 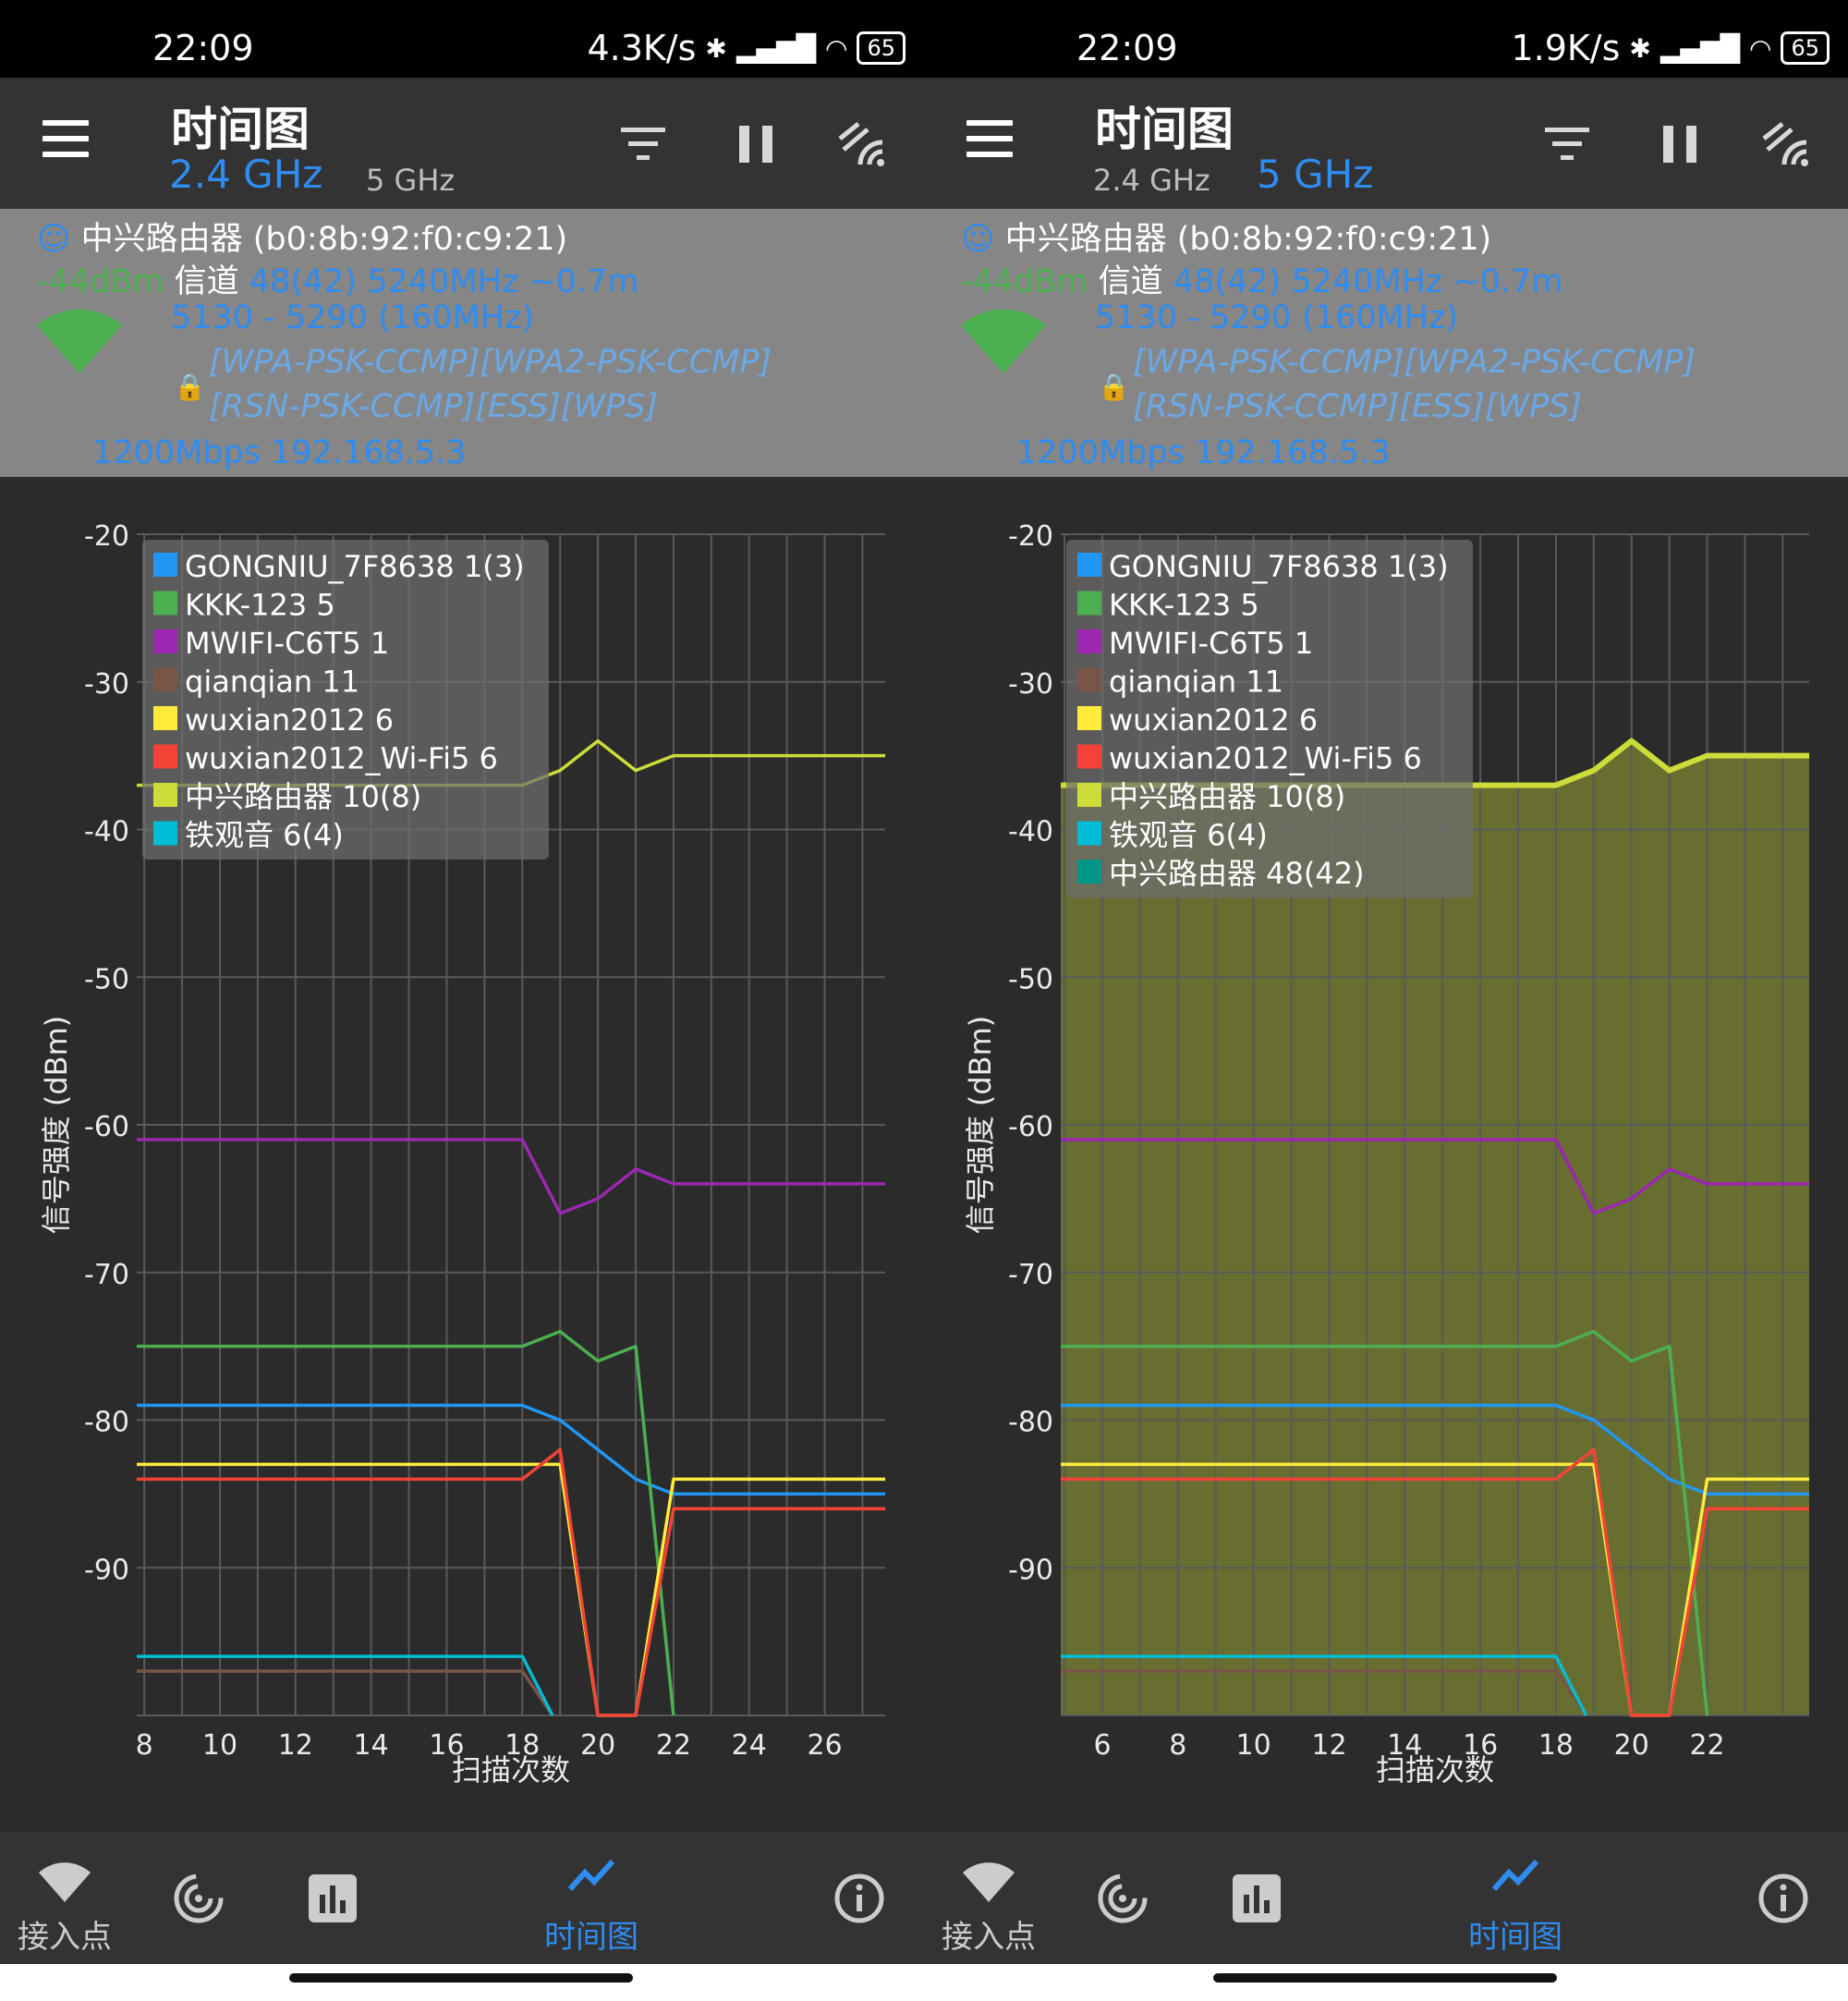 What do you see at coordinates (1177, 1745) in the screenshot?
I see `x-tick-label: 8` at bounding box center [1177, 1745].